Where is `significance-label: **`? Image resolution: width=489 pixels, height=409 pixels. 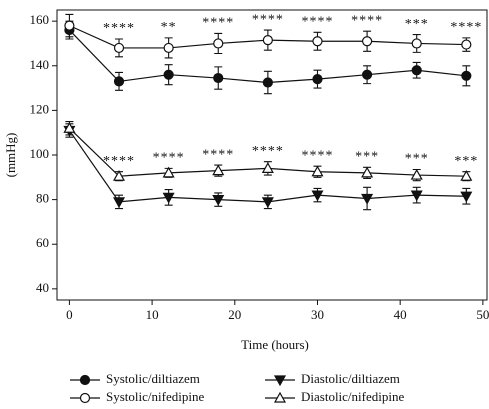 significance-label: ** is located at coordinates (169, 27).